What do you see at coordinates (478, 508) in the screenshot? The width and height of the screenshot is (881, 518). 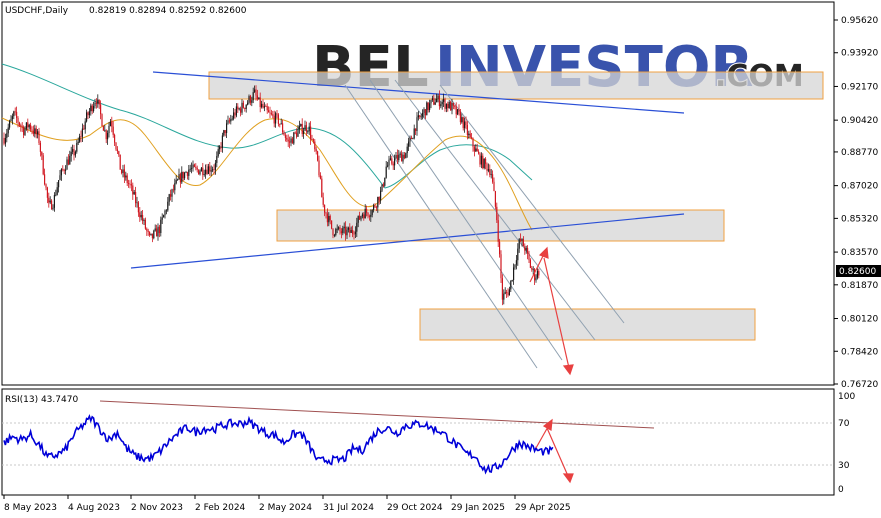 I see `time-tick-label: 29 Jan 2025` at bounding box center [478, 508].